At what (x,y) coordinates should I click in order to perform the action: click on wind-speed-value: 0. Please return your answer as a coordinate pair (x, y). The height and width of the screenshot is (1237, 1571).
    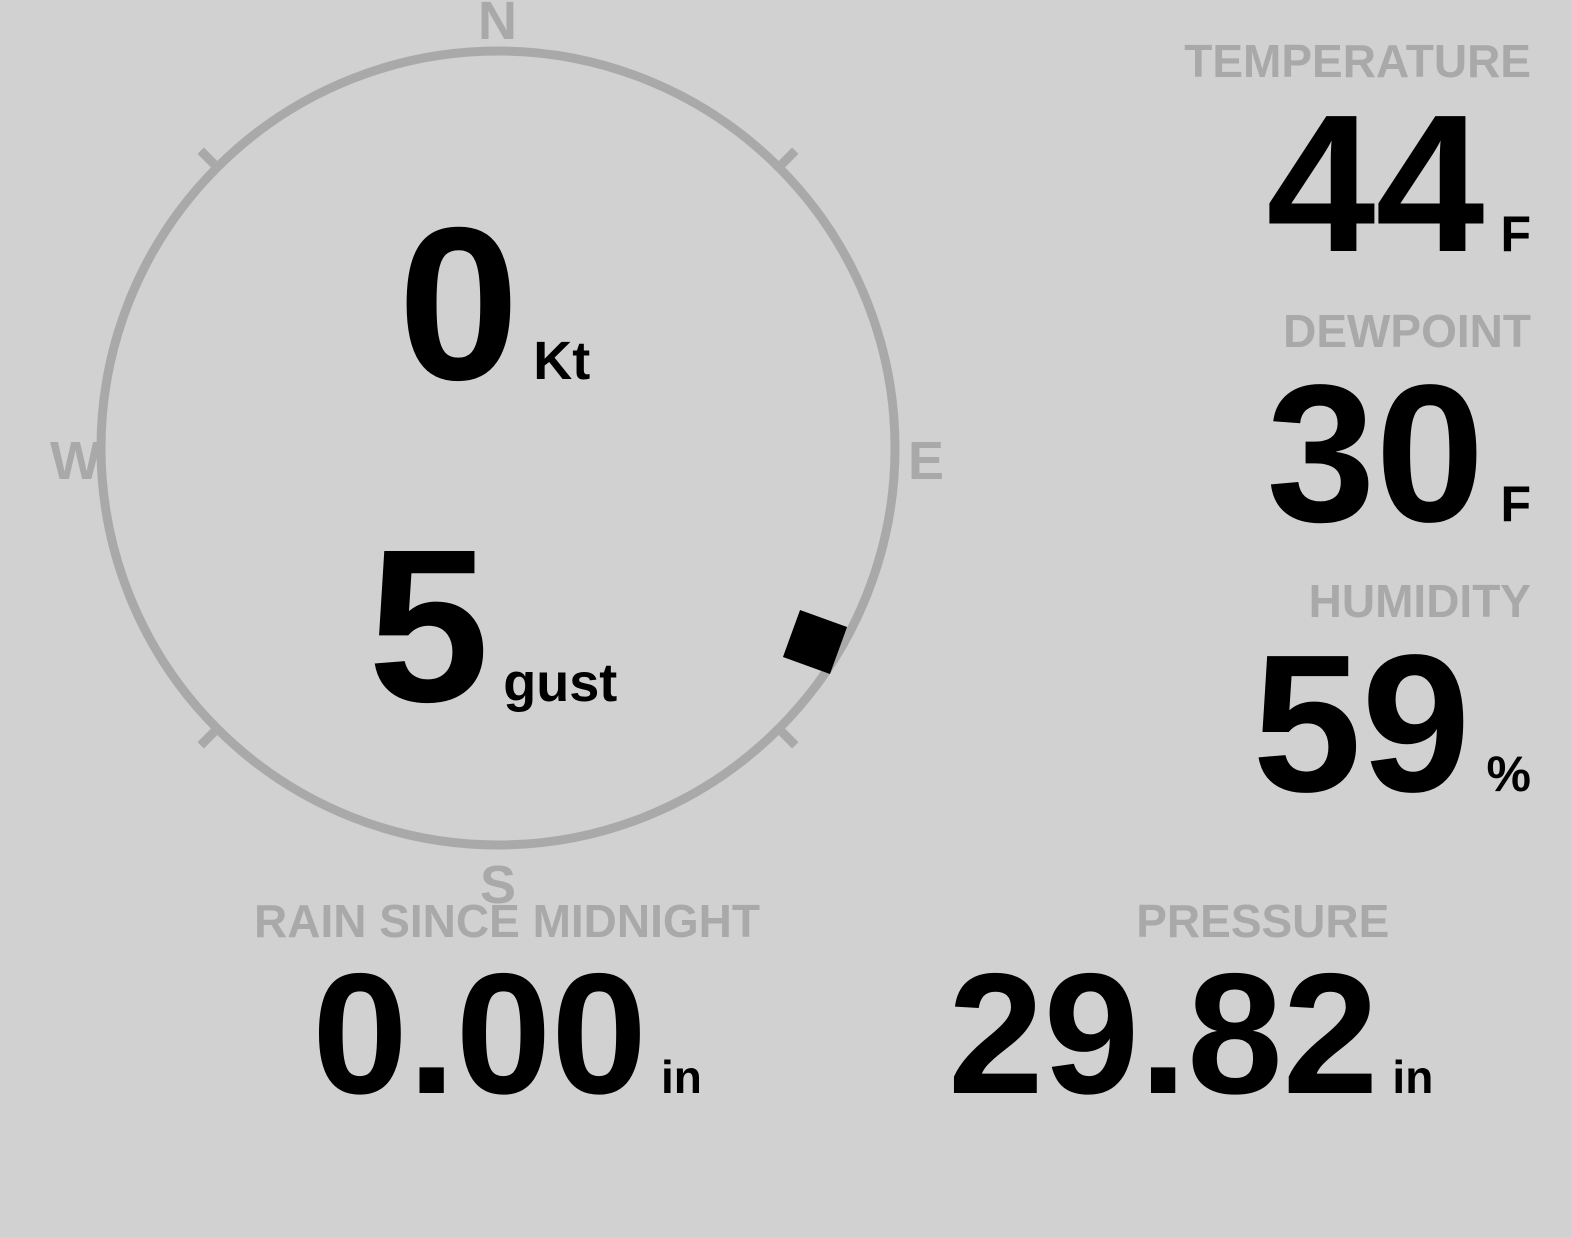
    Looking at the image, I should click on (459, 304).